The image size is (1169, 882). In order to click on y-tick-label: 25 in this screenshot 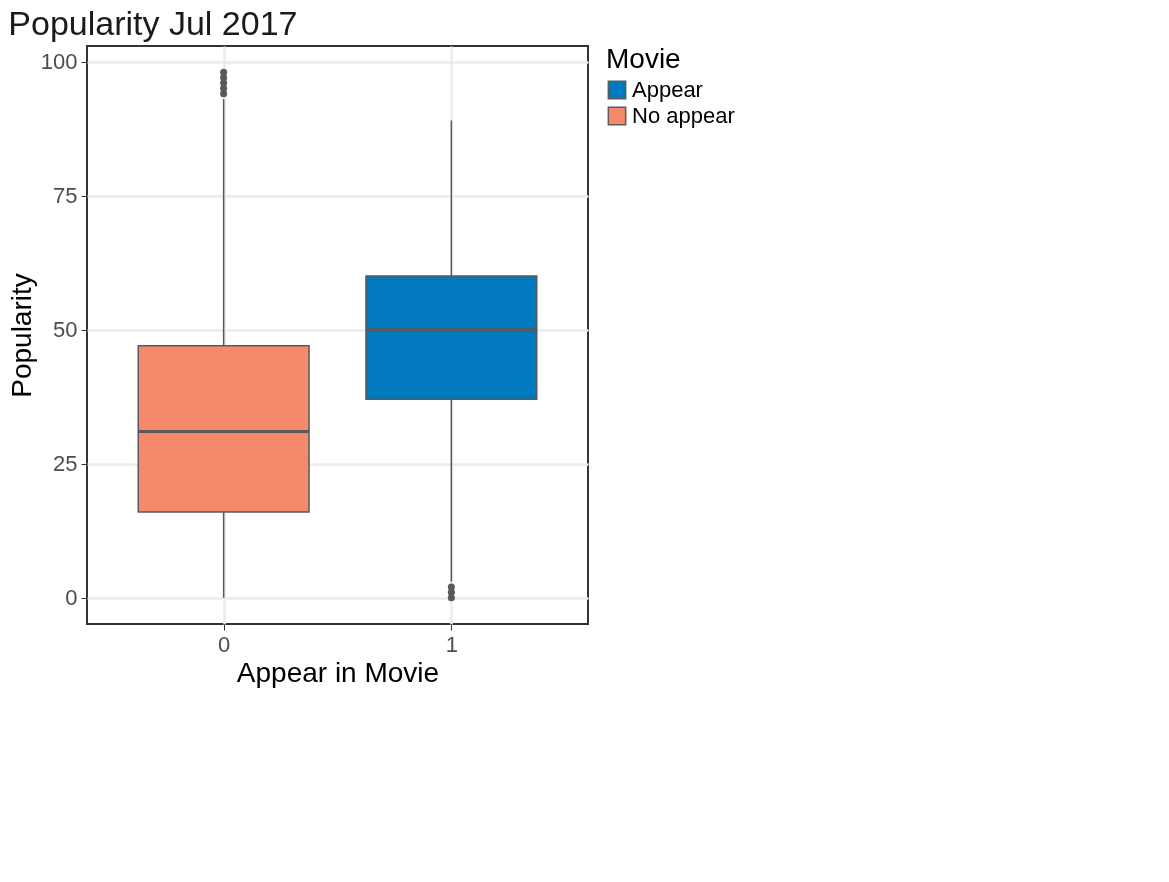, I will do `click(65, 464)`.